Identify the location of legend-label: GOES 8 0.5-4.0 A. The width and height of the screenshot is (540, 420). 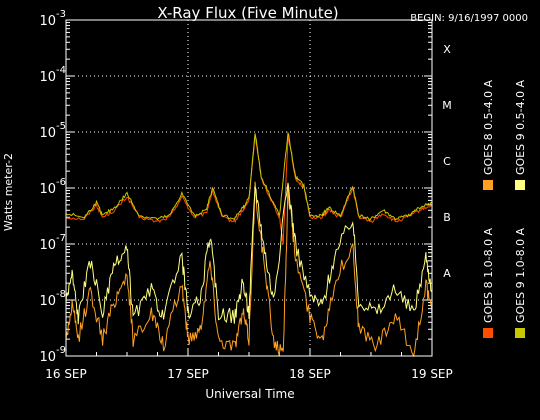
(488, 127).